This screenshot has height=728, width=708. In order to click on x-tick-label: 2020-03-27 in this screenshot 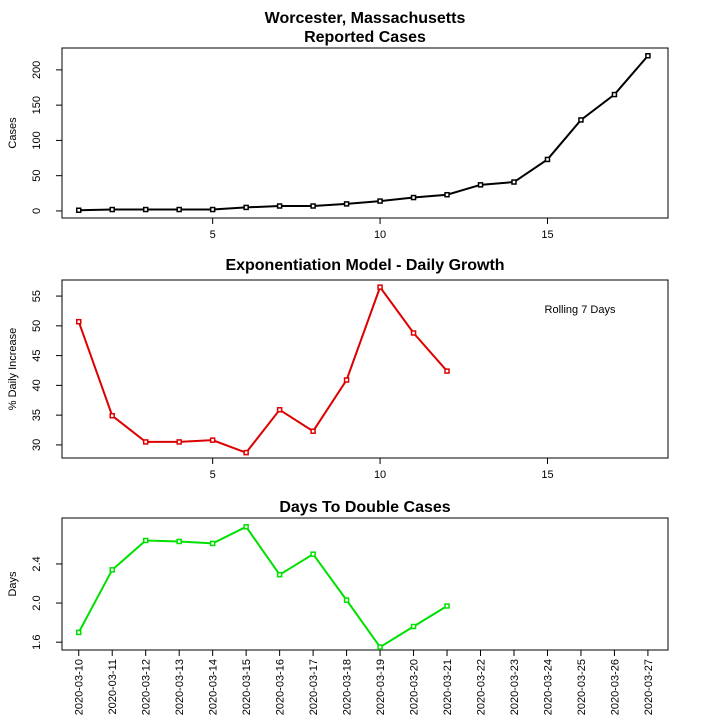, I will do `click(649, 687)`.